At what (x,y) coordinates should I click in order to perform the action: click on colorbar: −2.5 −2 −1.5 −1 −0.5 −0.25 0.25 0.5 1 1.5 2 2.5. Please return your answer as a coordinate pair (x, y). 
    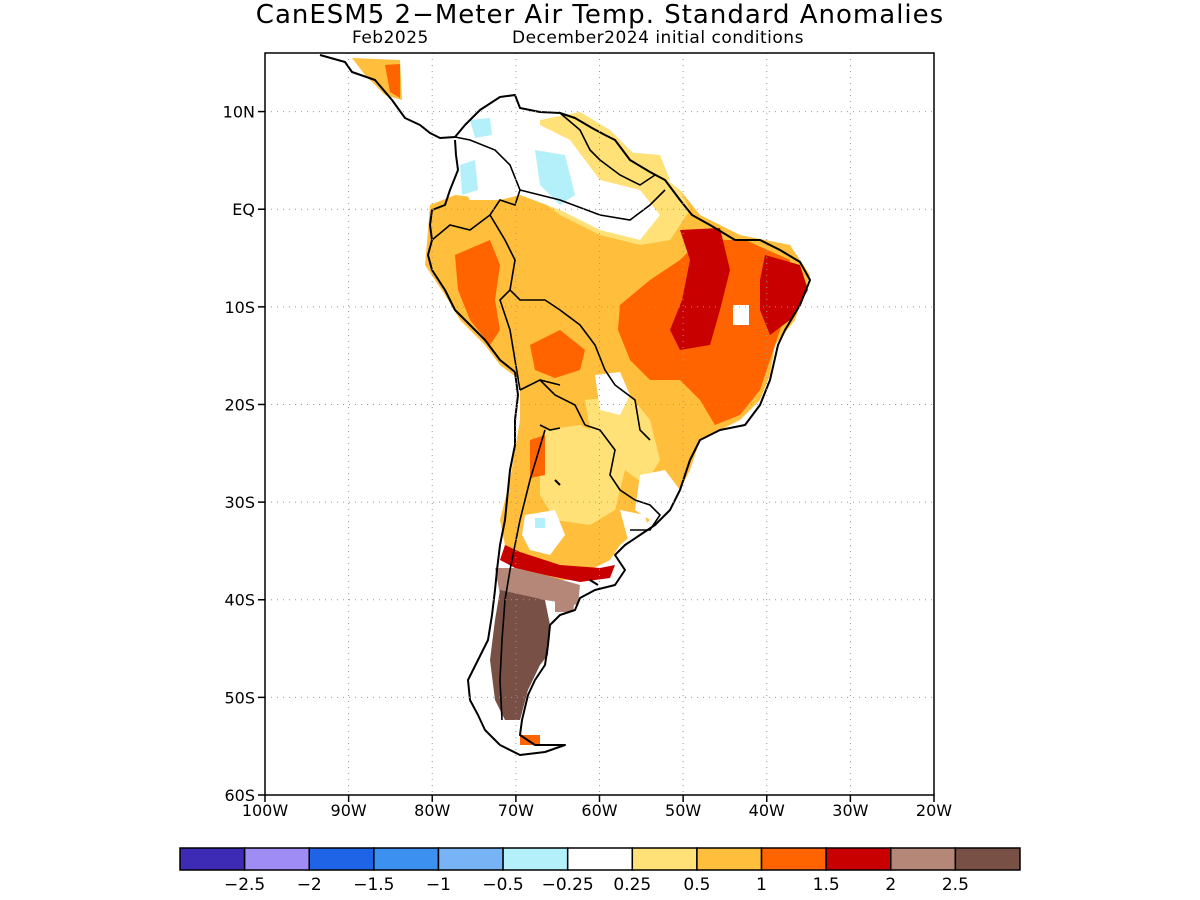
    Looking at the image, I should click on (600, 871).